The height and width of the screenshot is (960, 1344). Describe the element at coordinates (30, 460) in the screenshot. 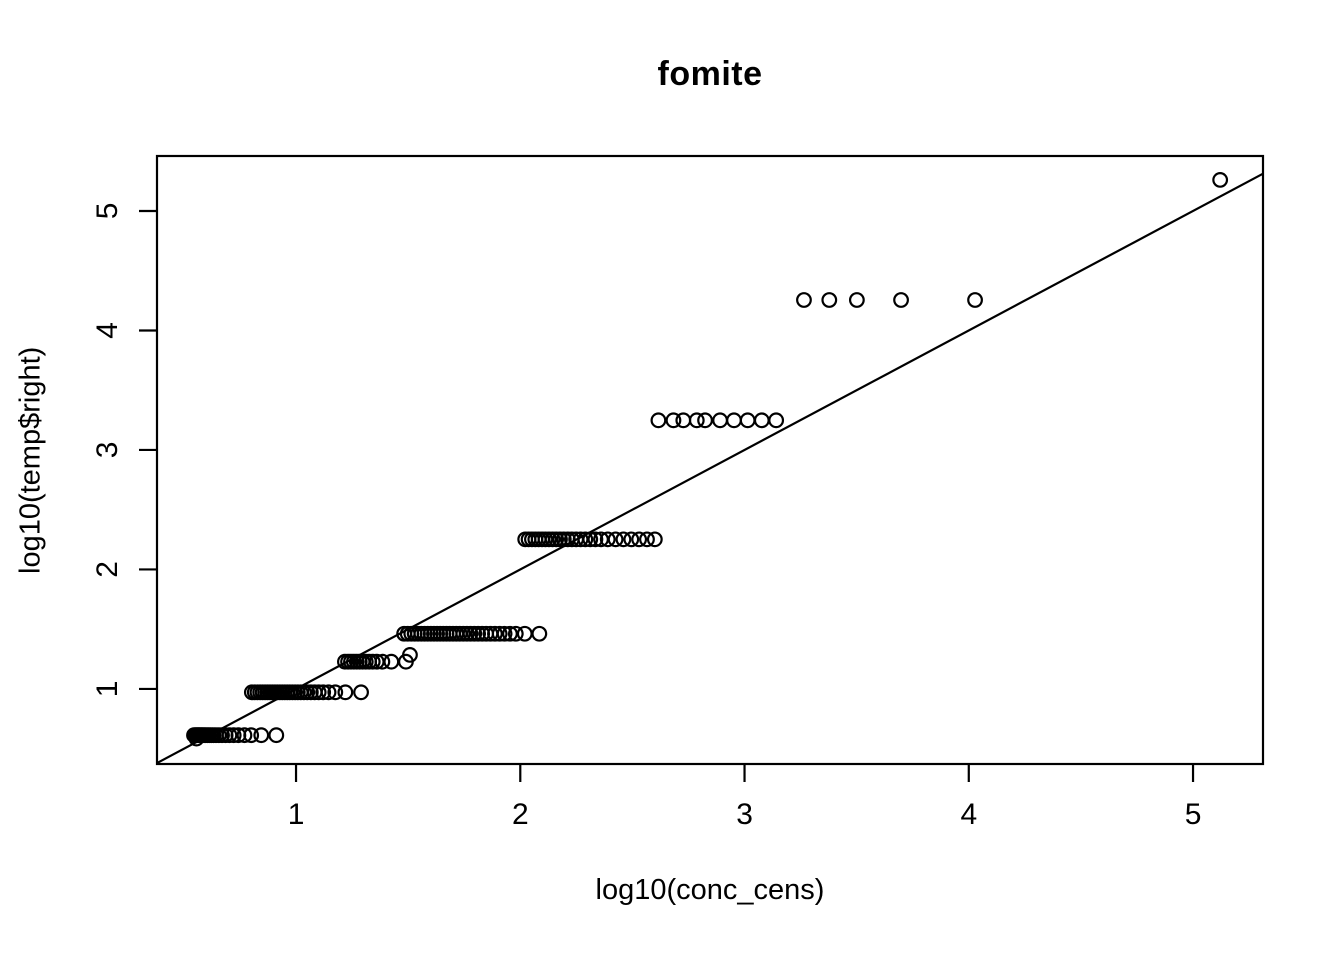

I see `y-axis-label: log10(temp$right)` at that location.